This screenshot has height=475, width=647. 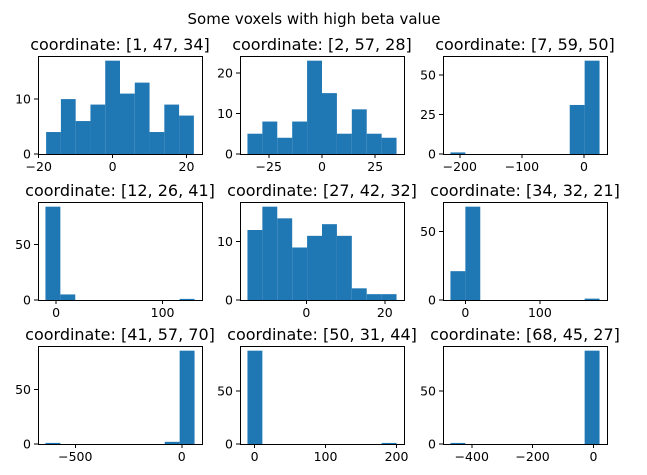 I want to click on subplot-6: coordinate: [34, 32, 21] 0 100 0 50, so click(x=520, y=250).